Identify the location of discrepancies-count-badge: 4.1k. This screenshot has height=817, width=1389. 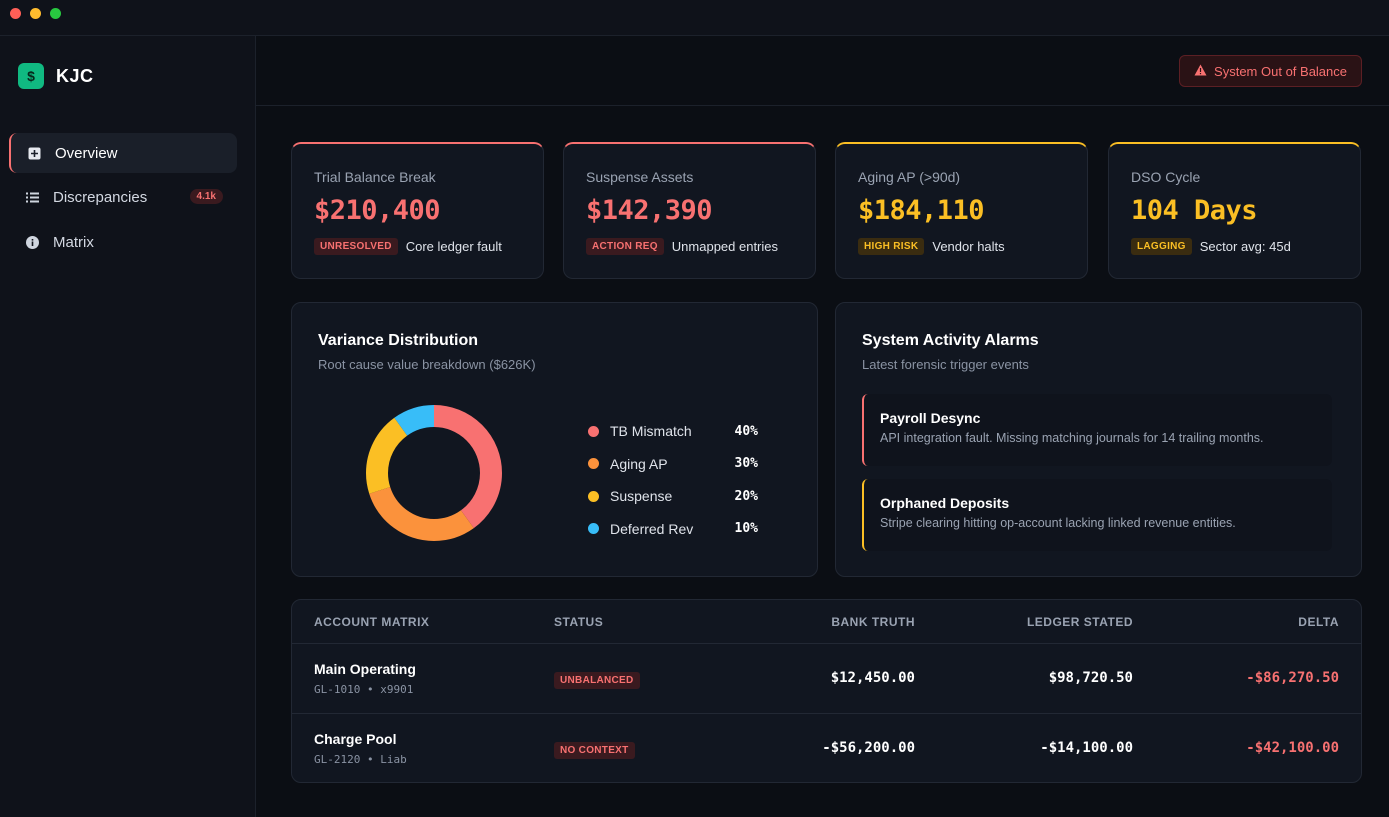
(206, 196).